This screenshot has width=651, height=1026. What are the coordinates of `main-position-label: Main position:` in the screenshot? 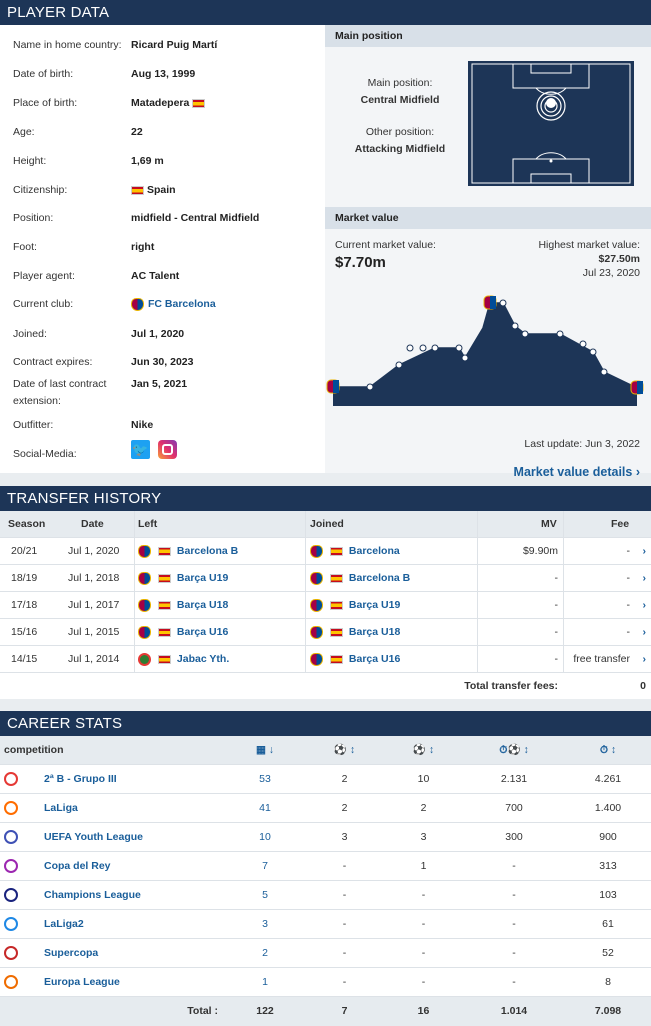 It's located at (400, 83).